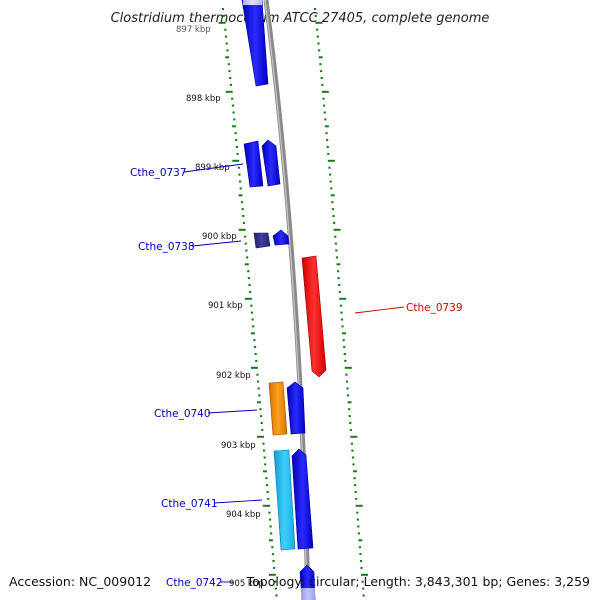 The height and width of the screenshot is (600, 600). Describe the element at coordinates (271, 163) in the screenshot. I see `gene-glyph-cthe-0737-b` at that location.